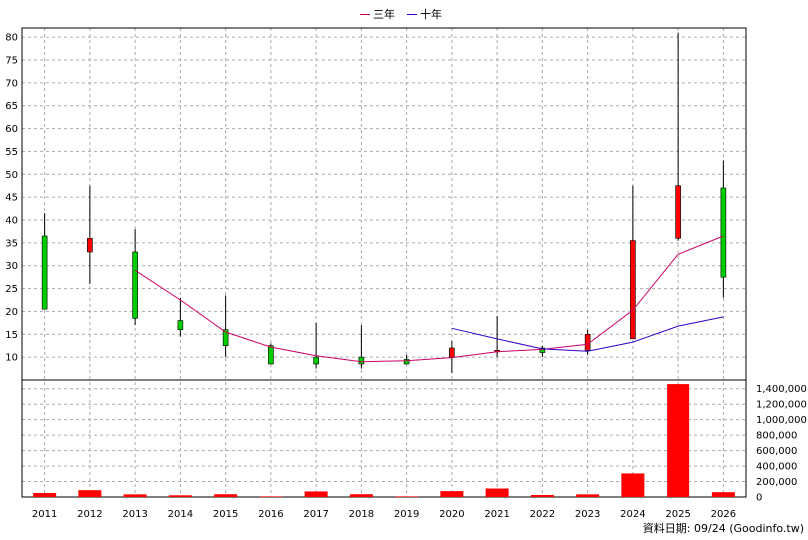 This screenshot has height=540, width=808. I want to click on x-tick-label: 2021, so click(496, 514).